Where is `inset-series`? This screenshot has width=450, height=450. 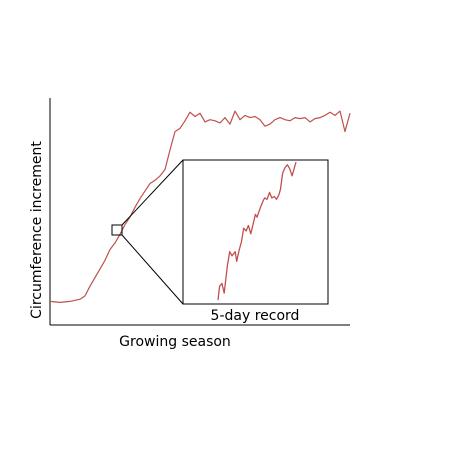 inset-series is located at coordinates (257, 231).